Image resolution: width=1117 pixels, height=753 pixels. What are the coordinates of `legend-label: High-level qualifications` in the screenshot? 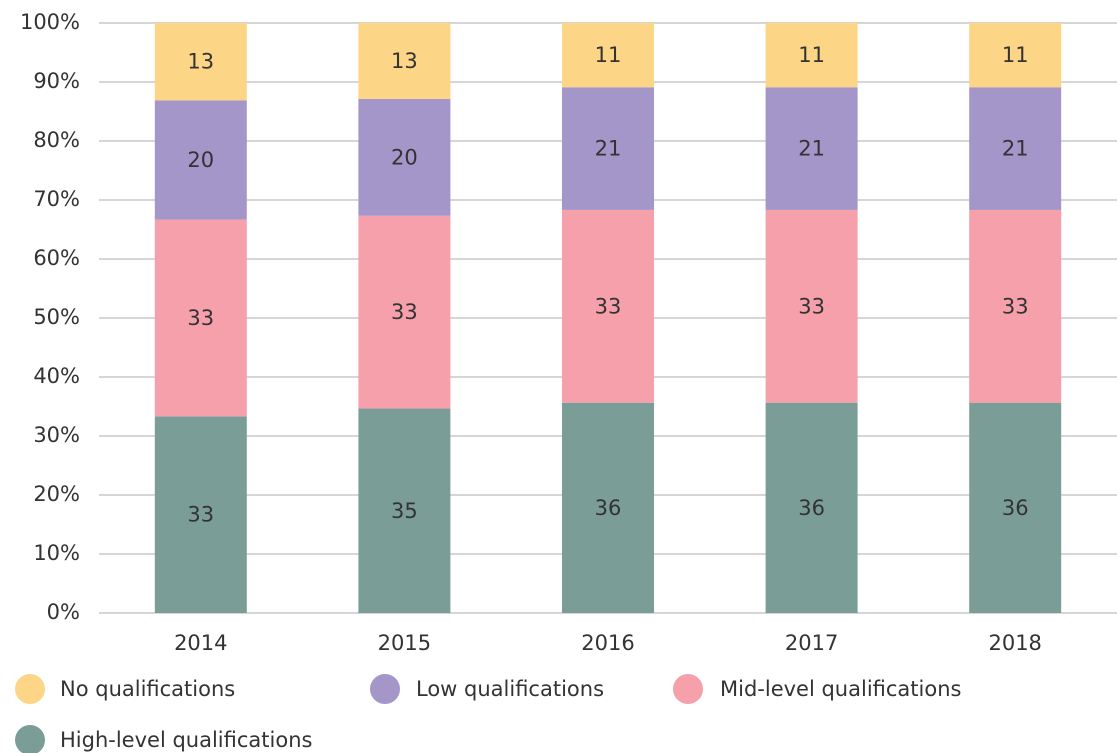 It's located at (186, 740).